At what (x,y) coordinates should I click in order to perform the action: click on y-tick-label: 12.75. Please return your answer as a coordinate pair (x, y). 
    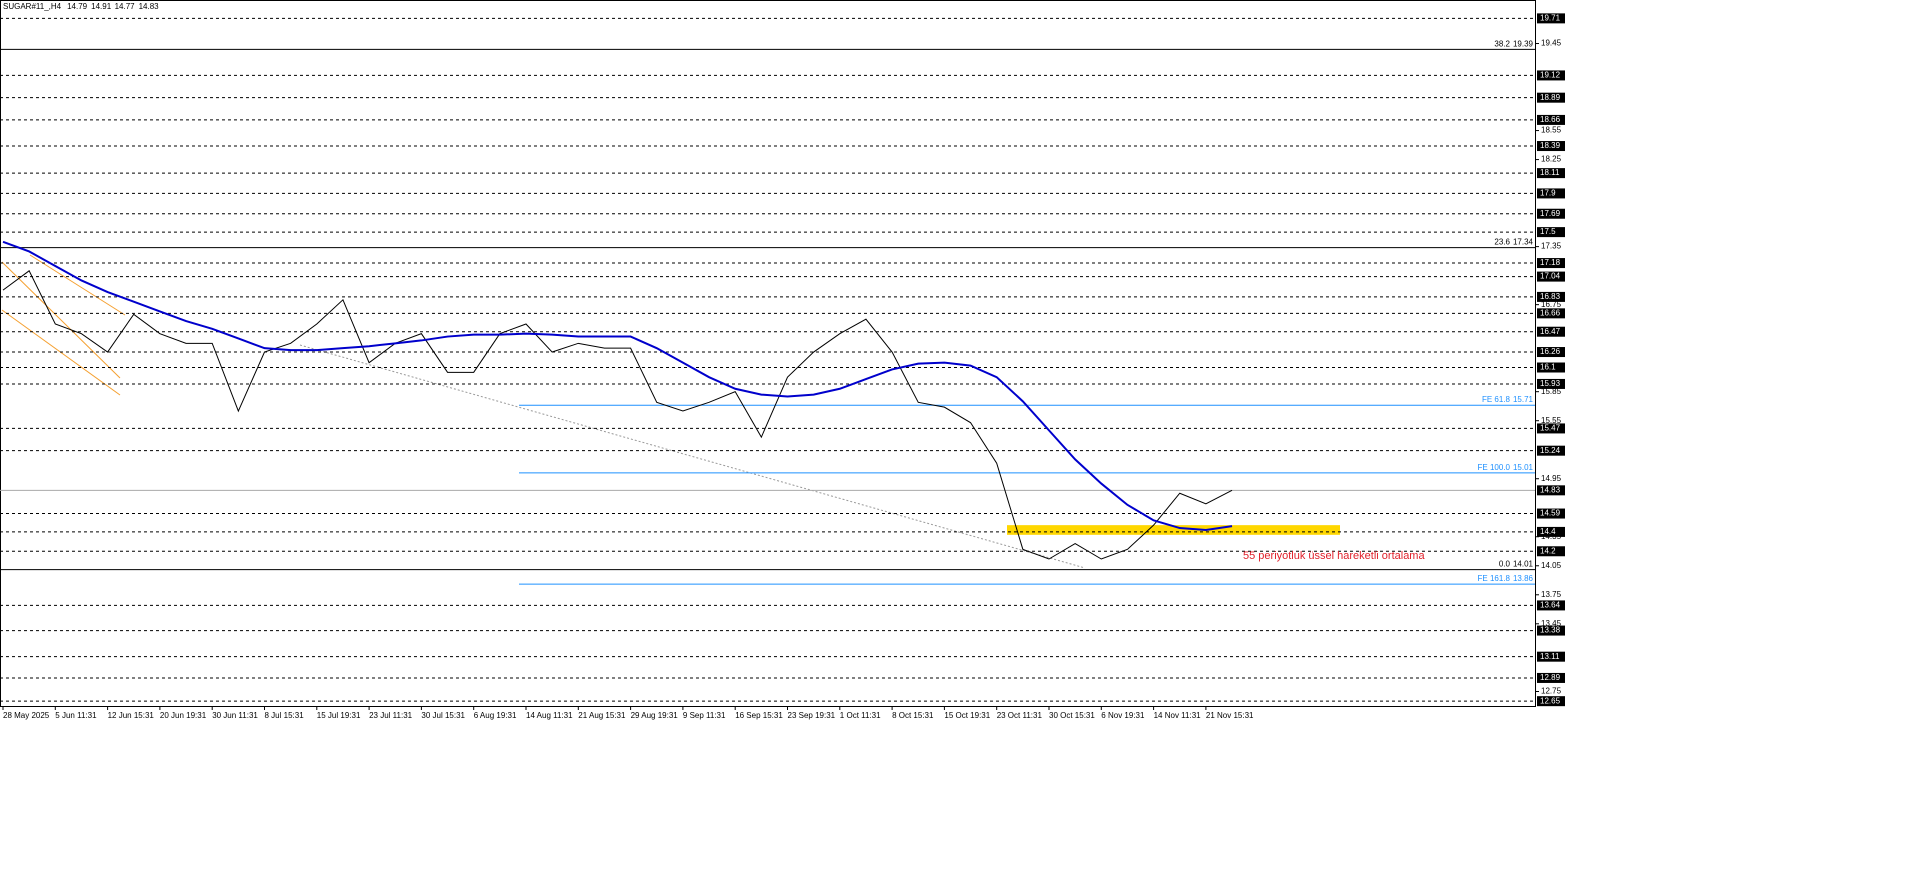
    Looking at the image, I should click on (1551, 691).